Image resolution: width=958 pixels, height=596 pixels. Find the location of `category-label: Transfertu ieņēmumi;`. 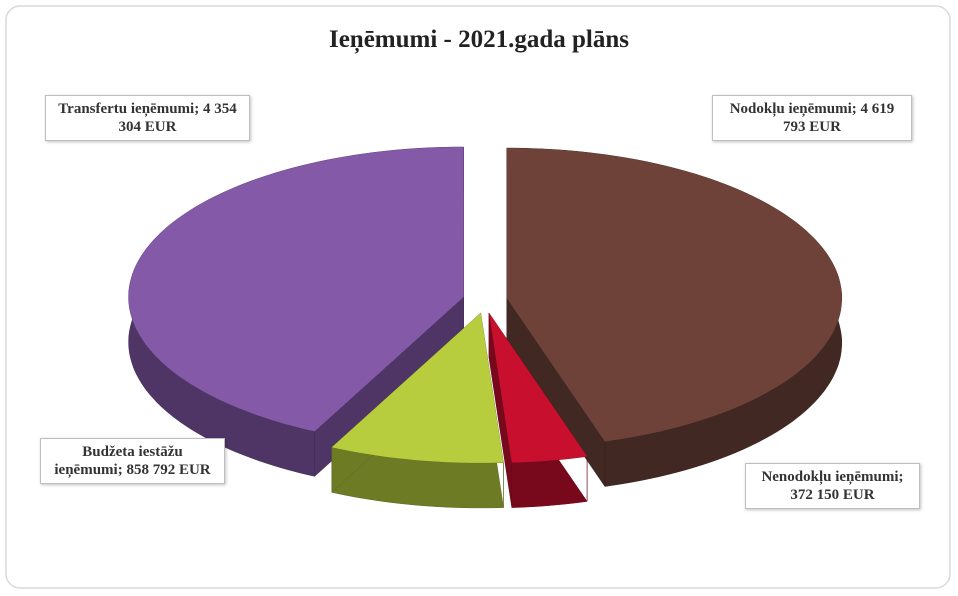

category-label: Transfertu ieņēmumi; is located at coordinates (129, 109).